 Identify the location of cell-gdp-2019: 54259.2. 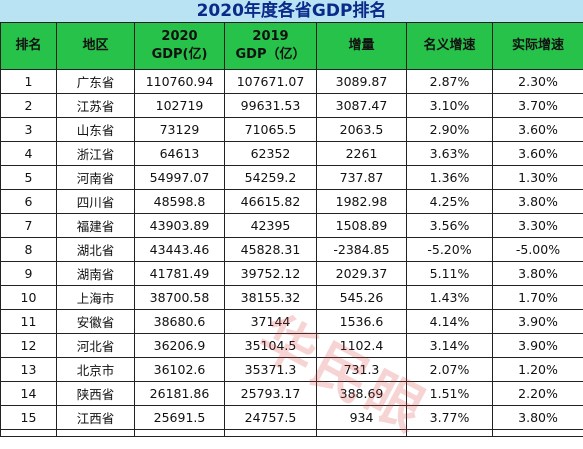
(271, 178).